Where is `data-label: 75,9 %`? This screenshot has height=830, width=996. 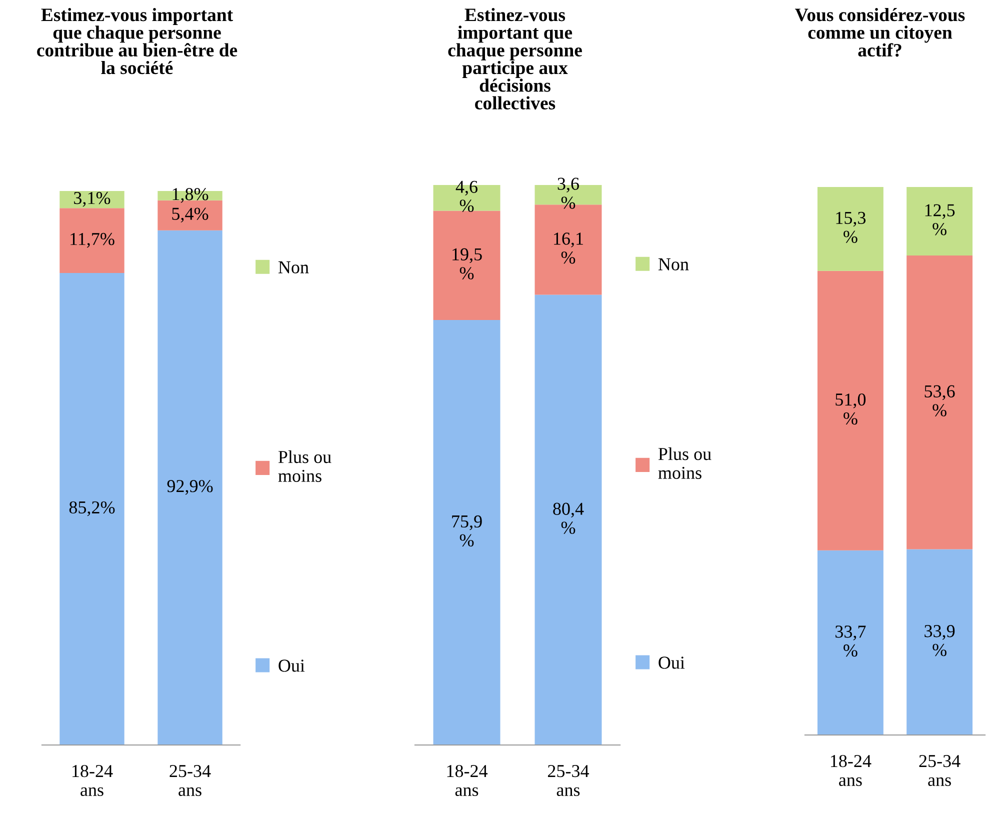
data-label: 75,9 % is located at coordinates (467, 530).